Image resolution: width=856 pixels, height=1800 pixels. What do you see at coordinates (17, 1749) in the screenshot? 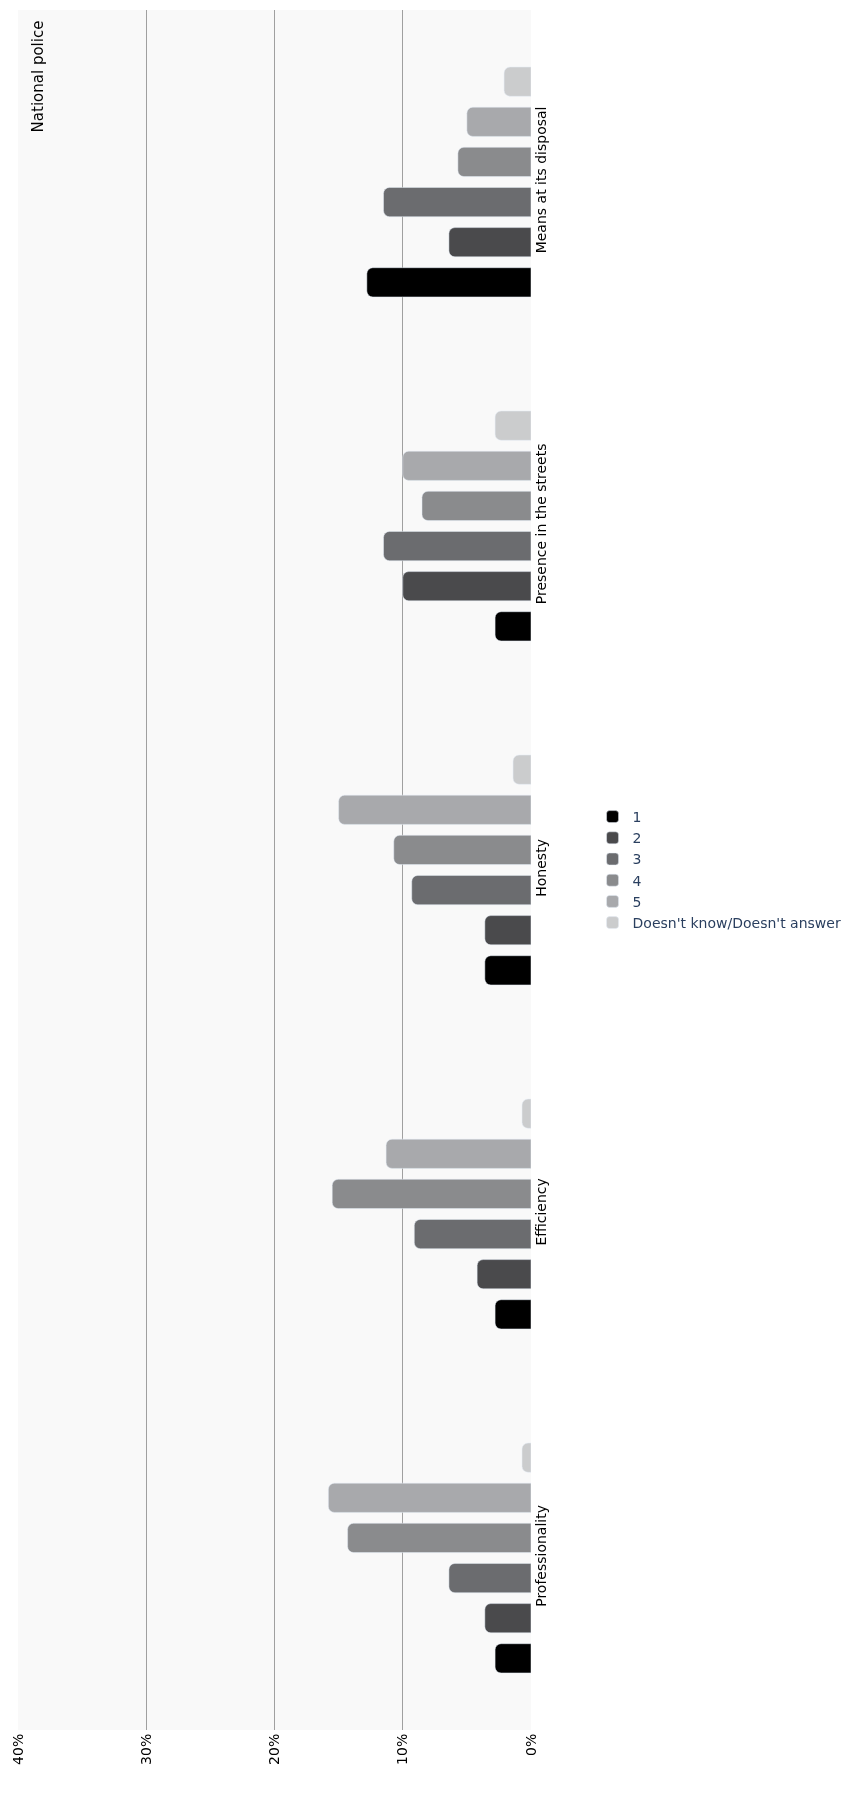
I see `x-tick-label: 40%` at bounding box center [17, 1749].